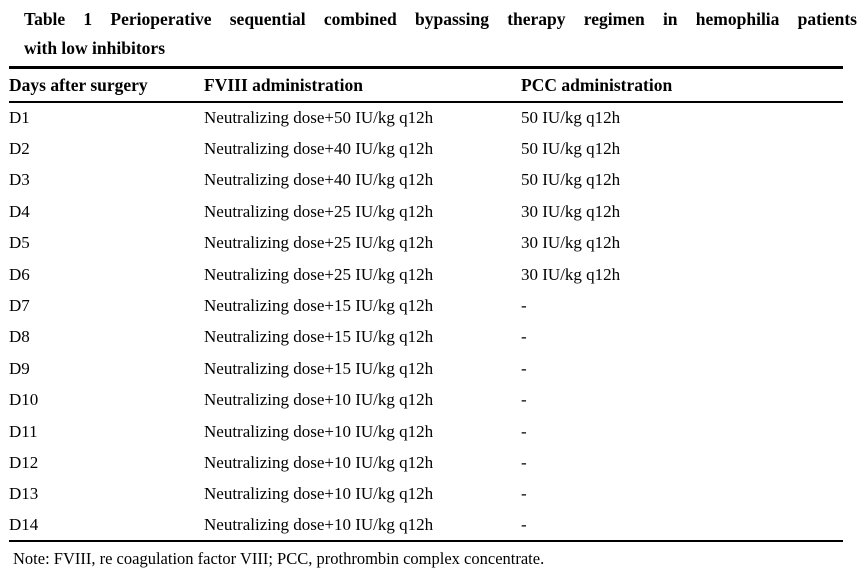 The image size is (867, 577). Describe the element at coordinates (24, 462) in the screenshot. I see `cell-day: D12` at that location.